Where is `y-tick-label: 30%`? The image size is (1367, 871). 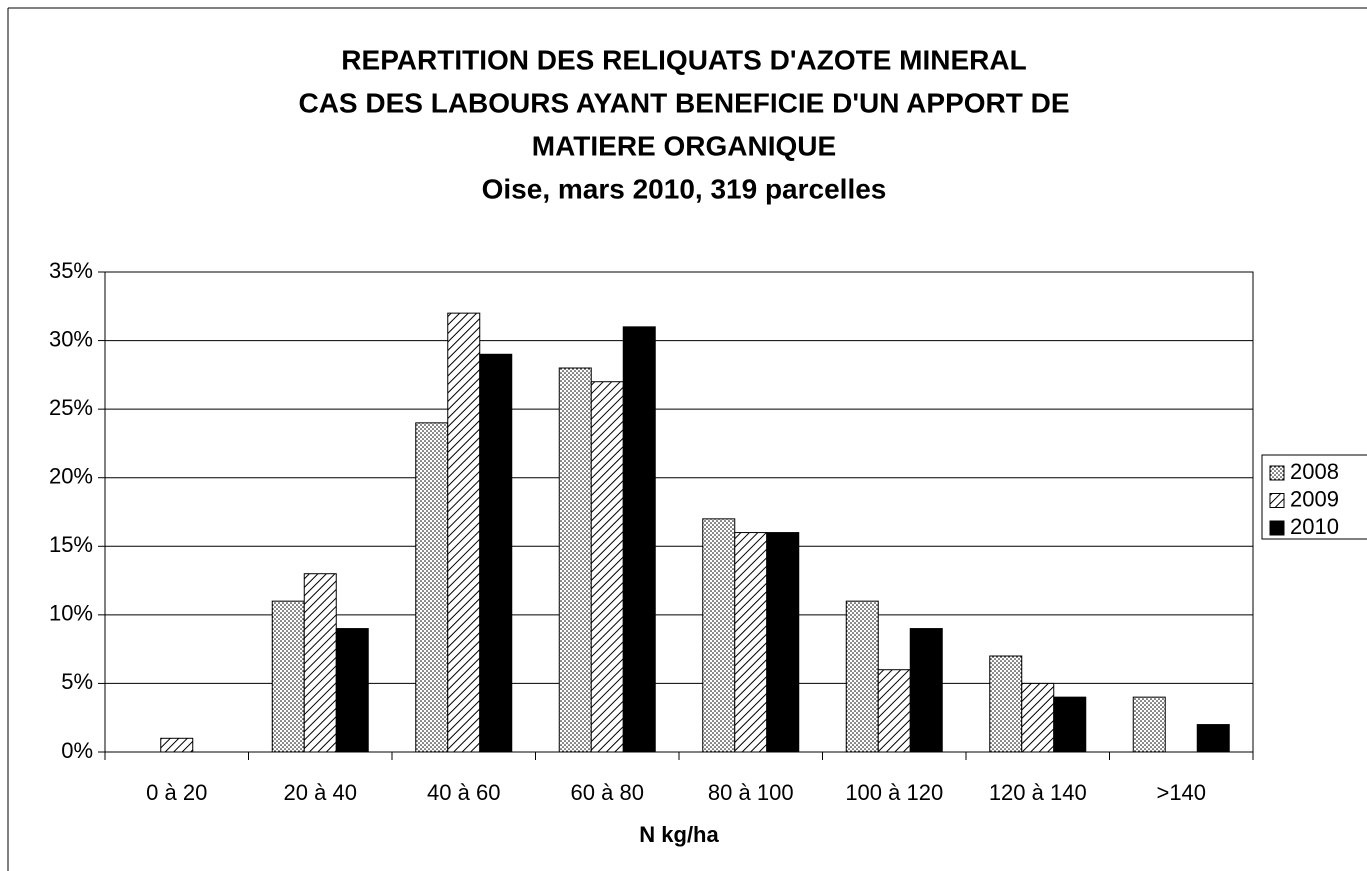
y-tick-label: 30% is located at coordinates (71, 338).